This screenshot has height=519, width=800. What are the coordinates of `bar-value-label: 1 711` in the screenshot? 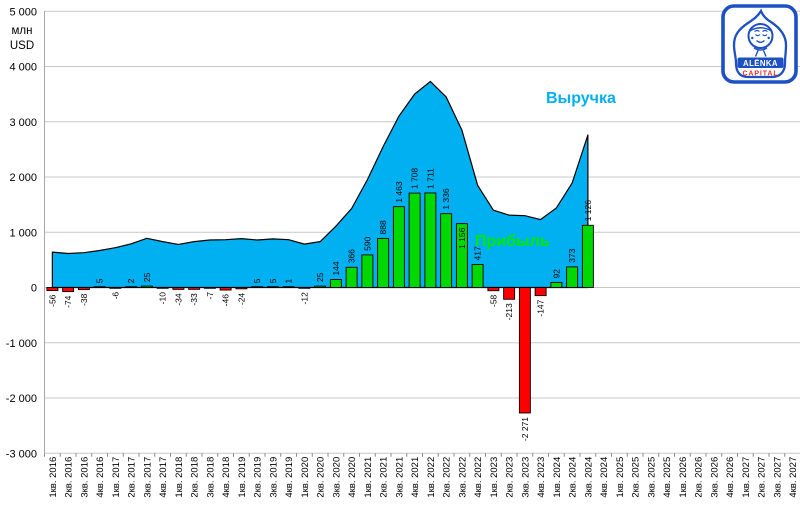 It's located at (430, 178).